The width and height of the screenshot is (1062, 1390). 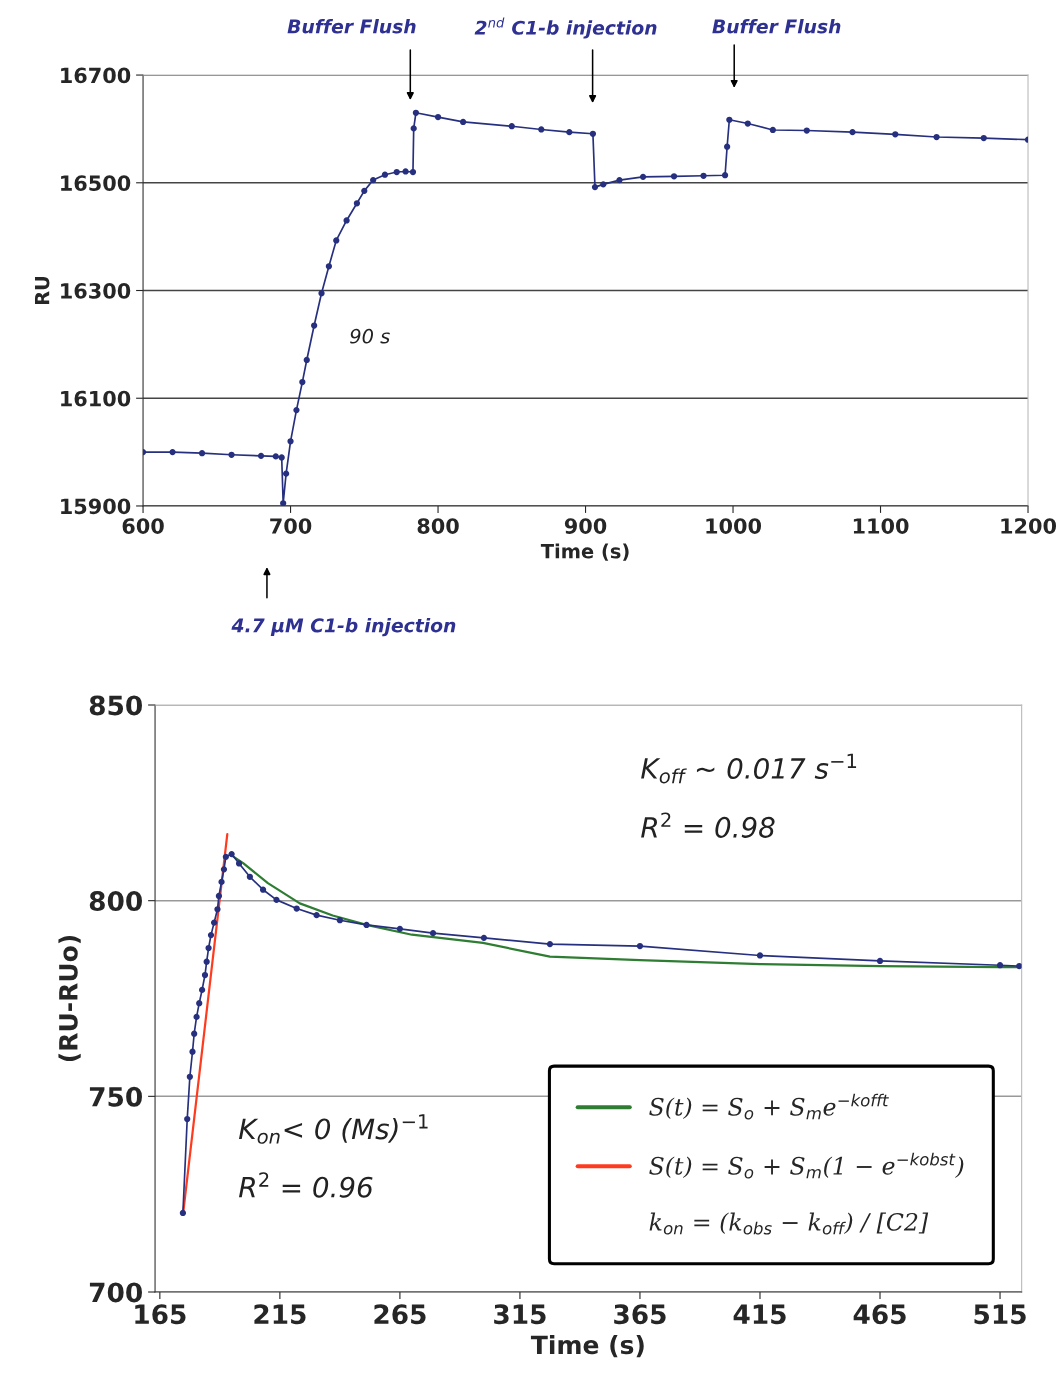 I want to click on y-tick-label: 16100, so click(x=96, y=398).